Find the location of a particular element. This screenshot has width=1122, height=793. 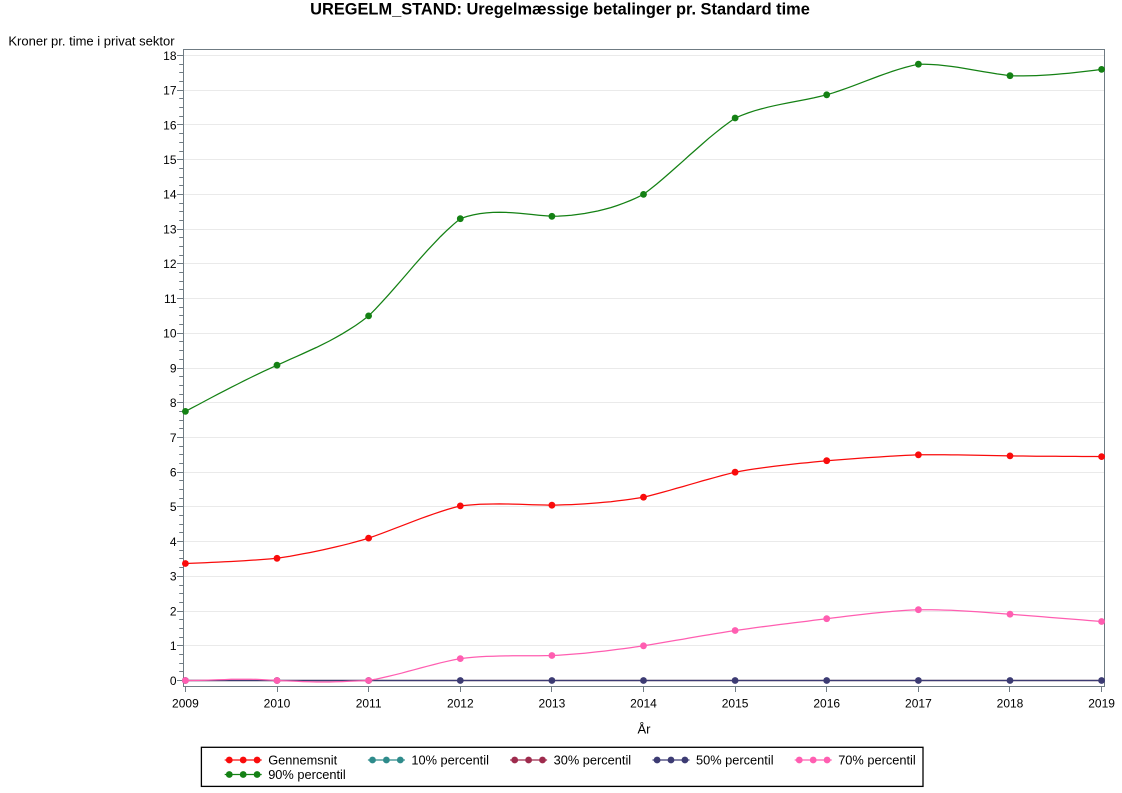

svg-text: 16 is located at coordinates (170, 125).